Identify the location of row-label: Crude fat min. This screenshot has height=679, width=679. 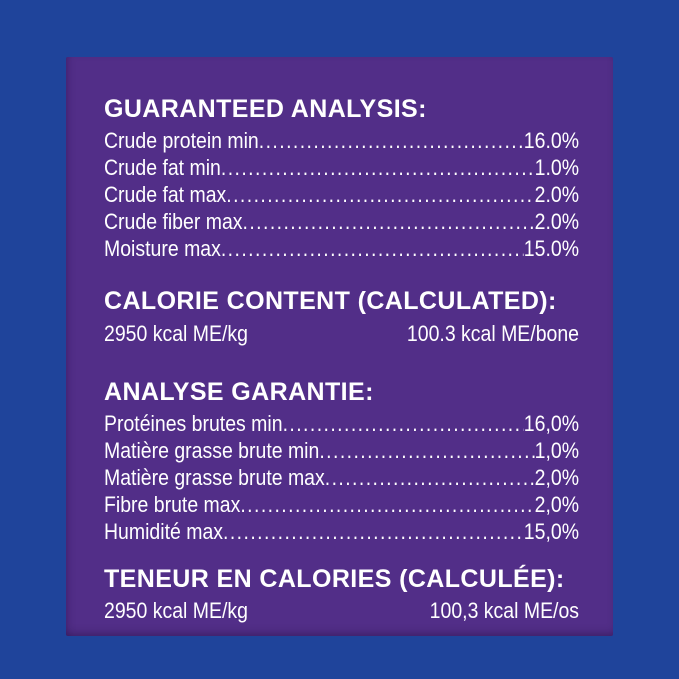
(162, 168).